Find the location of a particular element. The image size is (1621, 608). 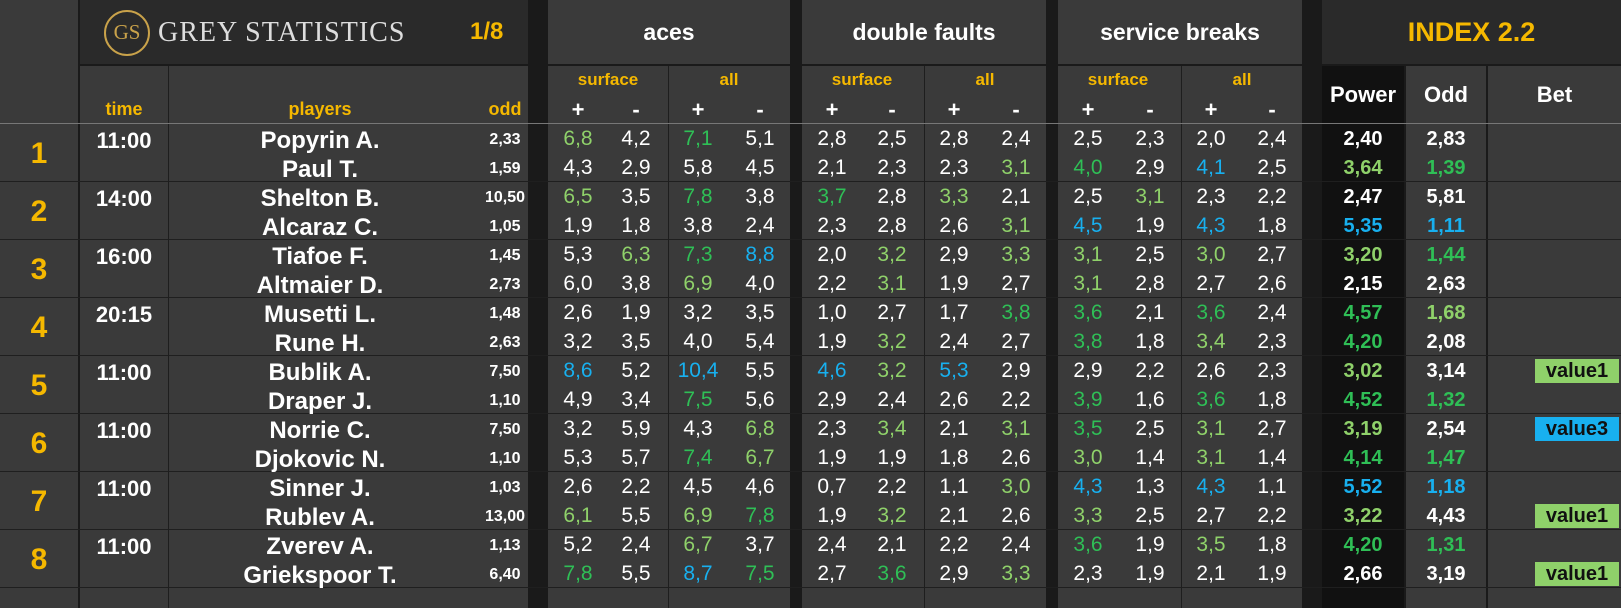

df-stat-cell: 0,7 is located at coordinates (832, 486).